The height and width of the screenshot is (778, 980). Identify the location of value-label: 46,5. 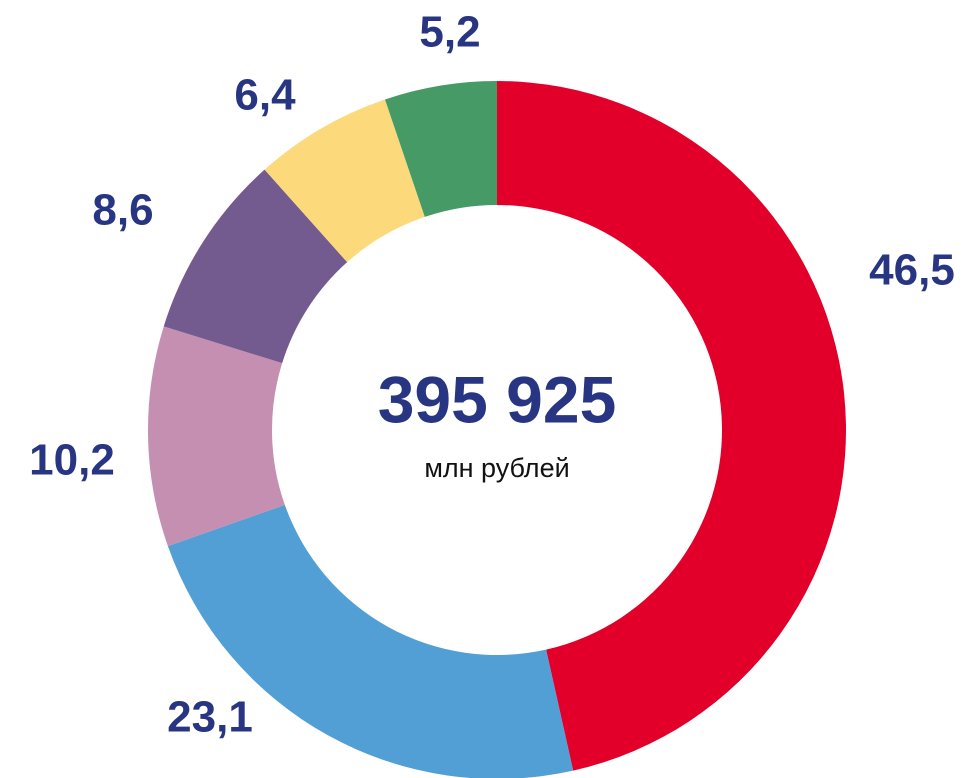
(912, 270).